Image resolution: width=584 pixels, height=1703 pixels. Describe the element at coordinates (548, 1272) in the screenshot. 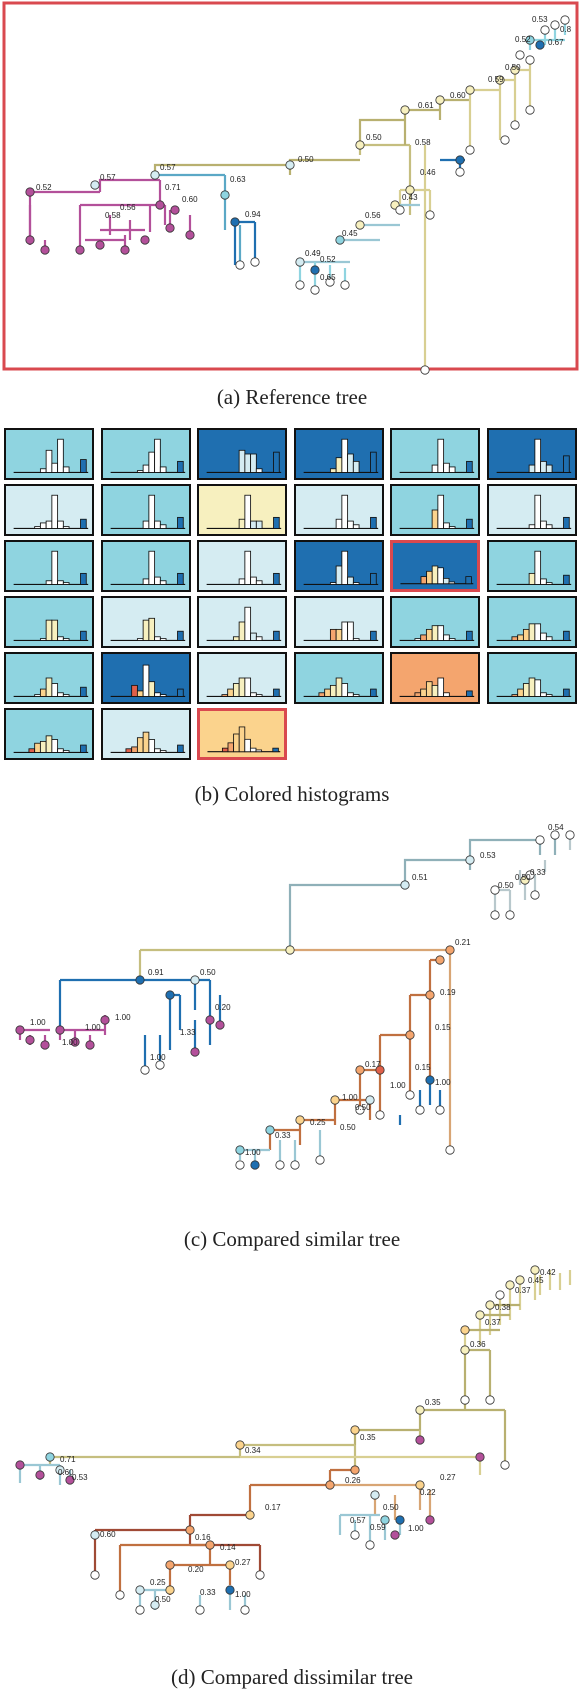

I see `support-label: 0.42` at that location.